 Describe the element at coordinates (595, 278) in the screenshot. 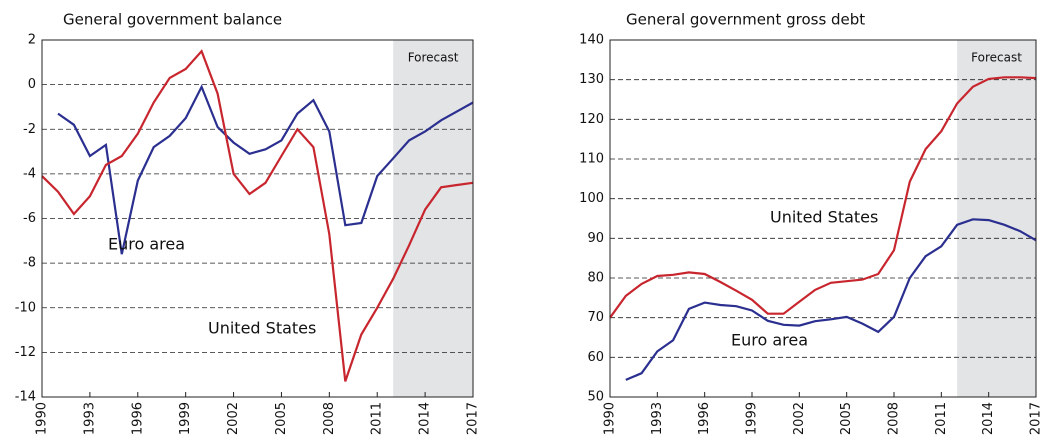

I see `y-tick-label: 80` at that location.